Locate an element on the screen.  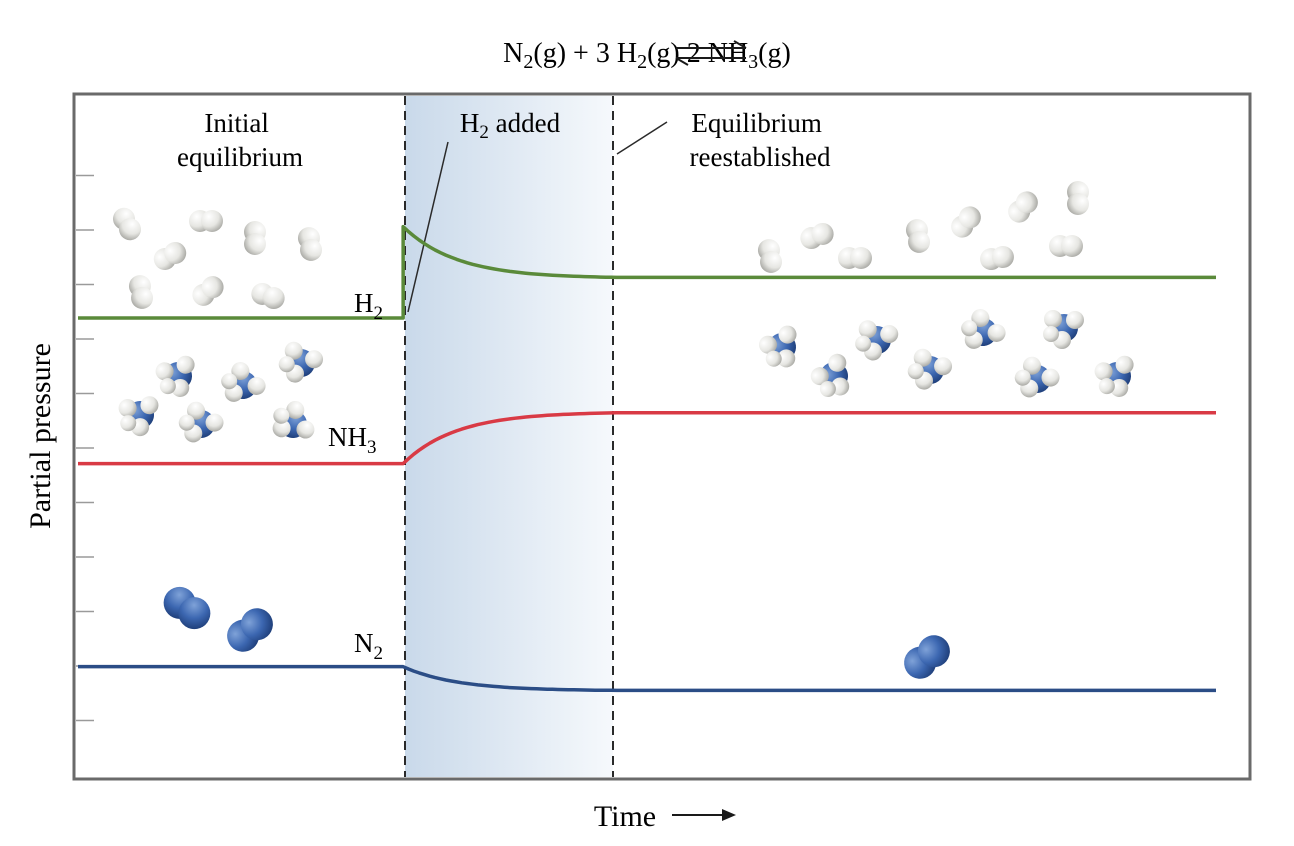
chart-title: N2(g) + 3 H2(g) 2 NH3(g) is located at coordinates (647, 55).